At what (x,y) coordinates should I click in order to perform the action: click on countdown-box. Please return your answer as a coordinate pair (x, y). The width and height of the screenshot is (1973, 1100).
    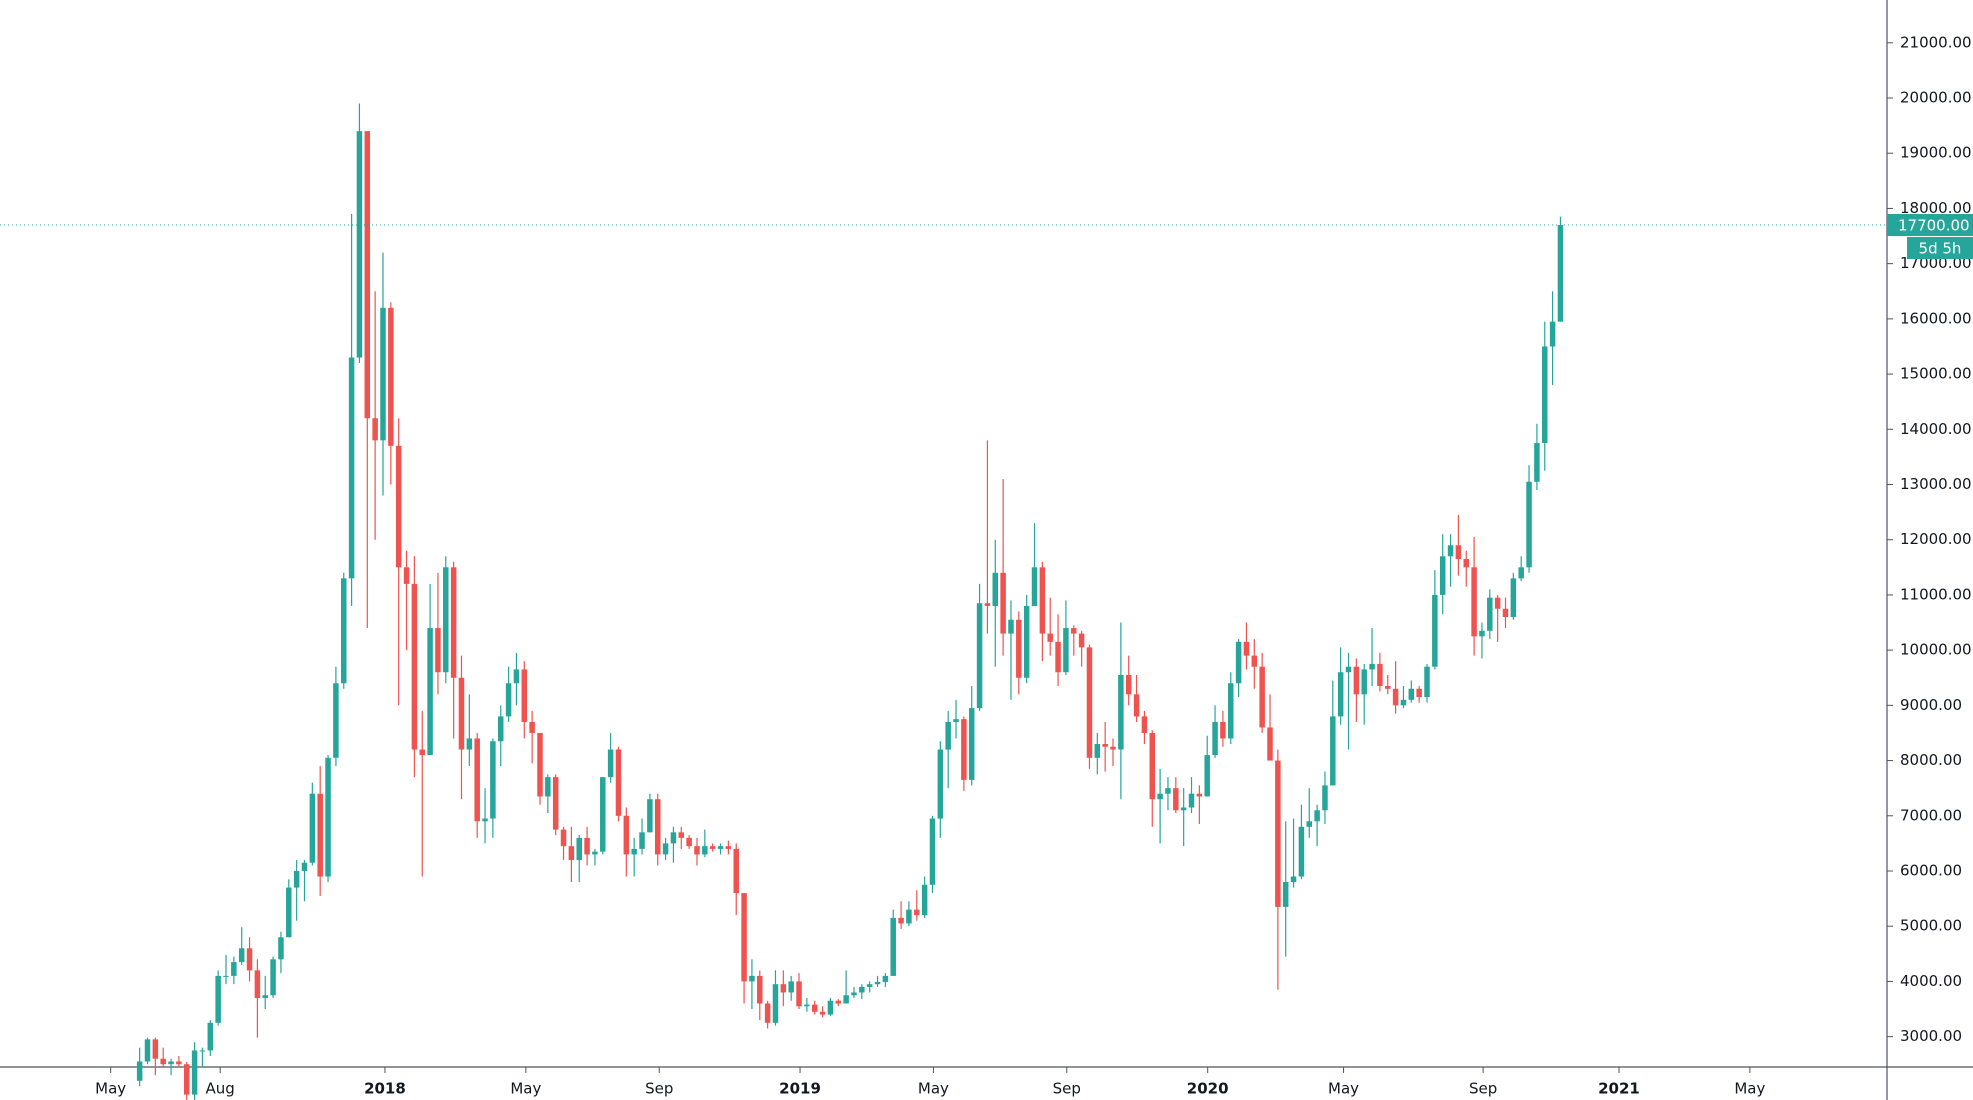
    Looking at the image, I should click on (1940, 247).